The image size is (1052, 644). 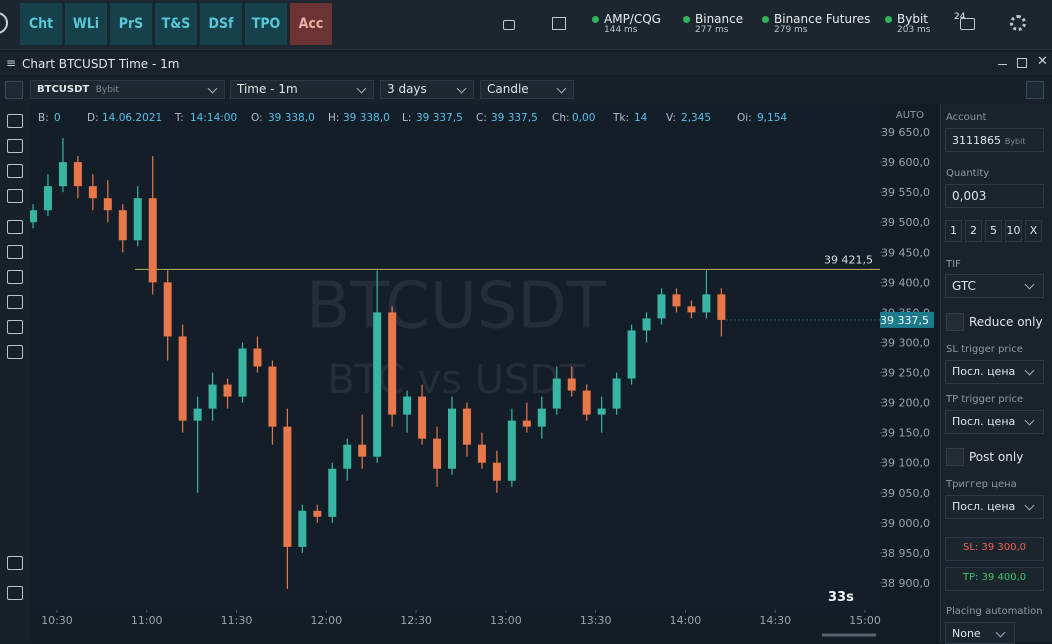 I want to click on notification-count: 24, so click(x=960, y=17).